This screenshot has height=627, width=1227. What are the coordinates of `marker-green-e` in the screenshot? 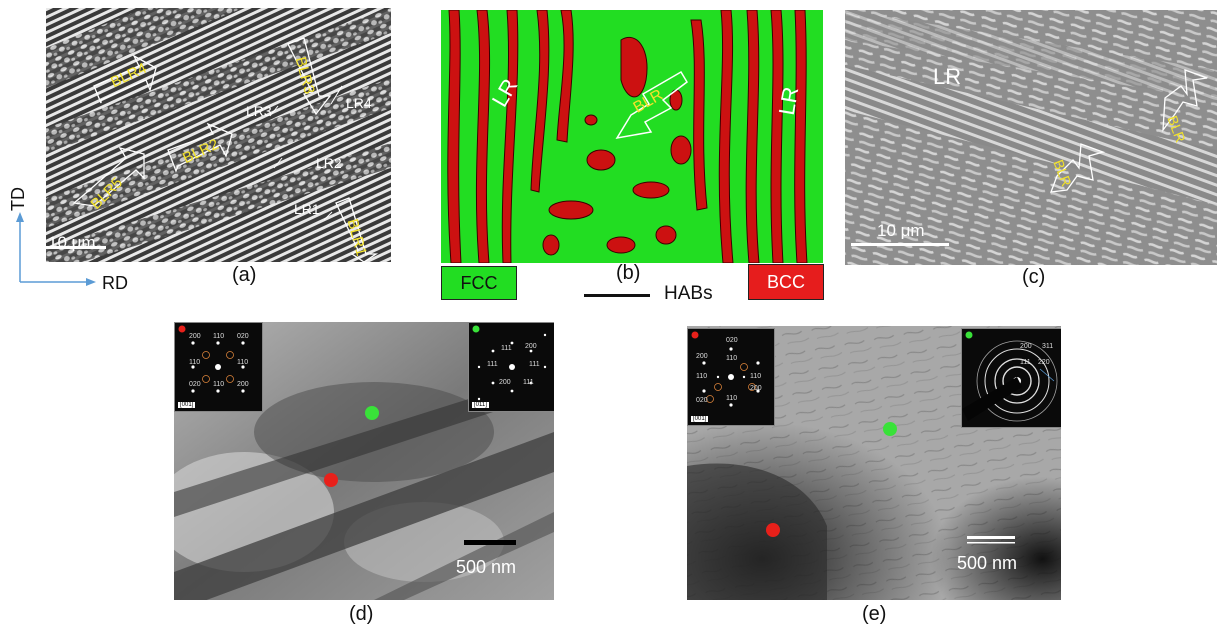 It's located at (890, 429).